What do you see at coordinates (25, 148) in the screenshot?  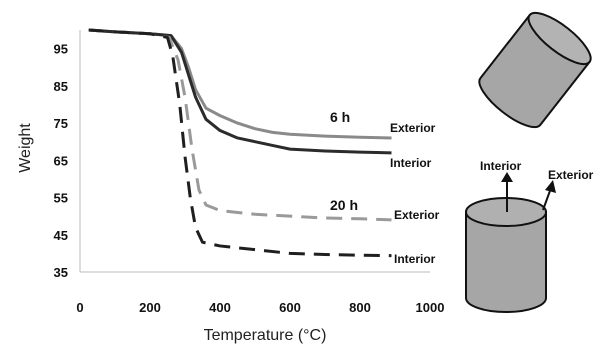 I see `y-axis-title: Weight` at bounding box center [25, 148].